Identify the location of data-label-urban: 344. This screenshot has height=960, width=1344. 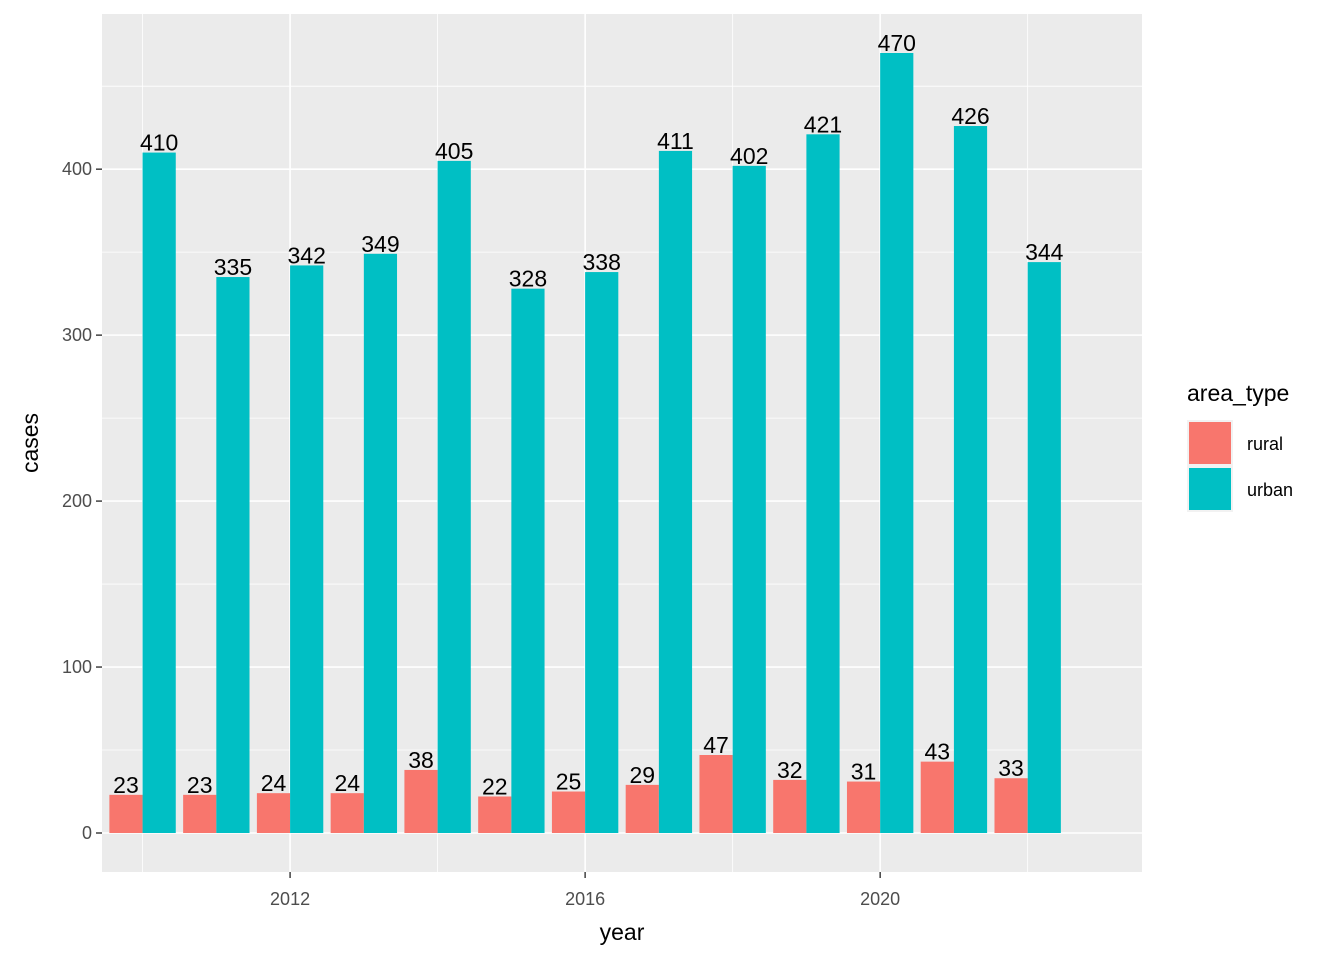
(1044, 252).